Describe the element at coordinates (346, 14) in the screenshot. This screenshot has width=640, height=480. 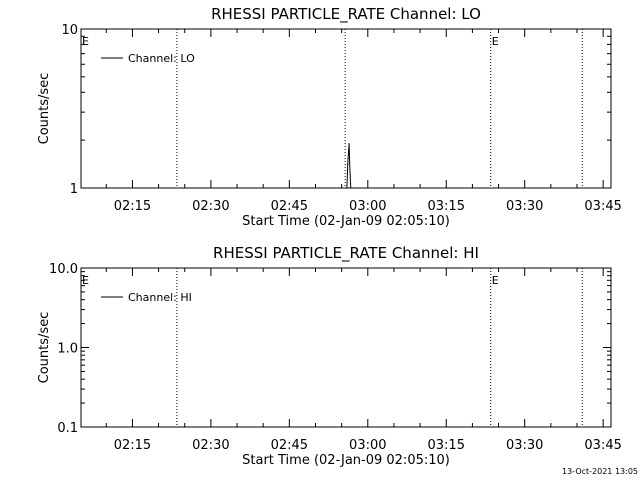
I see `chart-title: RHESSI PARTICLE_RATE Channel: LO` at that location.